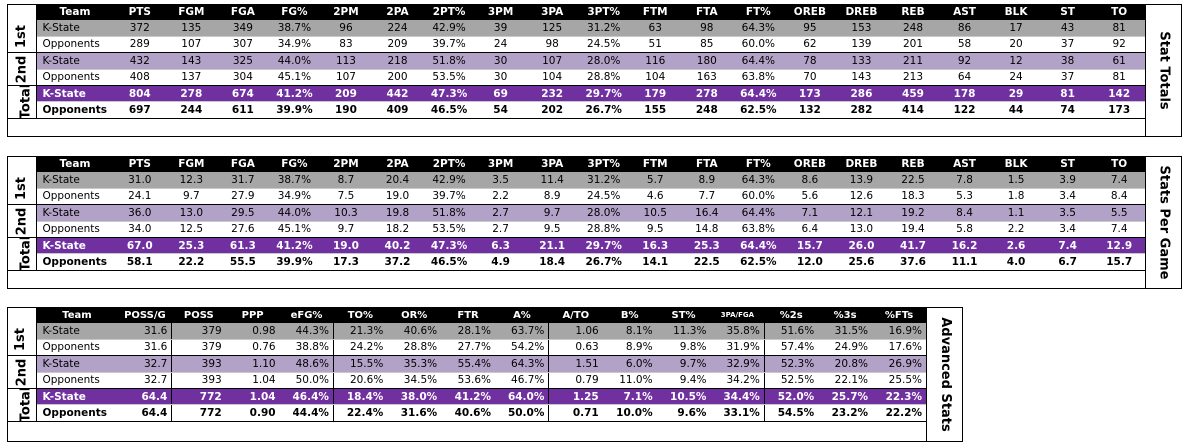 The image size is (1190, 445). Describe the element at coordinates (603, 45) in the screenshot. I see `stat-cell: 24.5%` at that location.